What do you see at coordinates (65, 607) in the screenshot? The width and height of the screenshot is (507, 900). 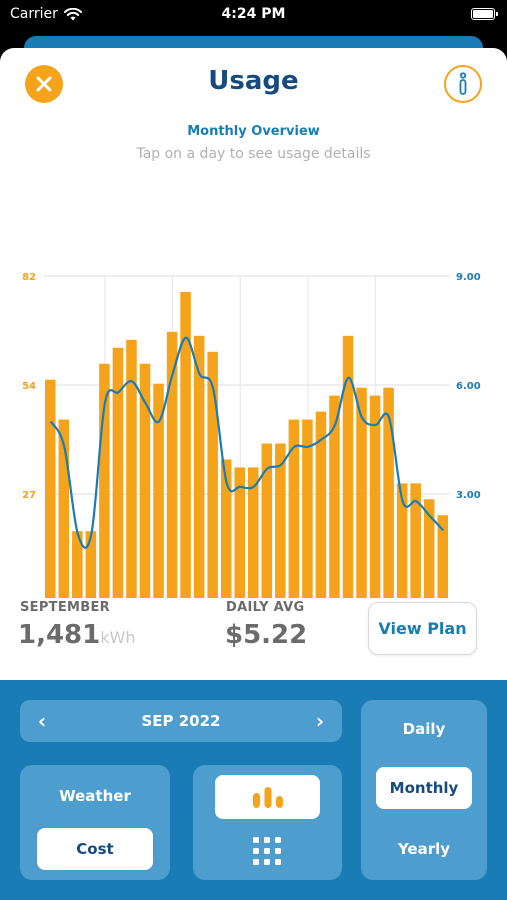 I see `month-label: SEPTEMBER` at bounding box center [65, 607].